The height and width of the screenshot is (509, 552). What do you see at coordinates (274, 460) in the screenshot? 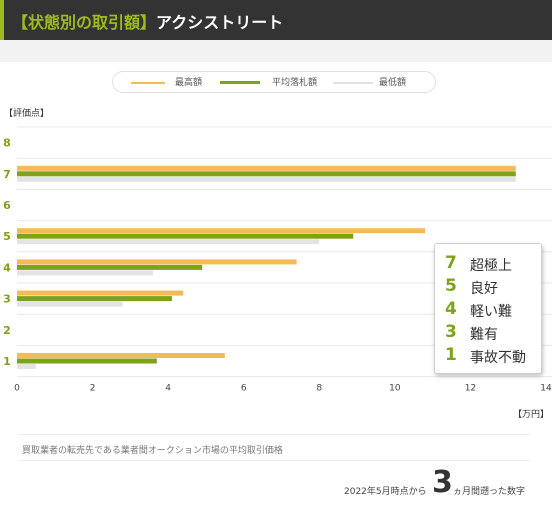
I see `note-divider-bottom` at bounding box center [274, 460].